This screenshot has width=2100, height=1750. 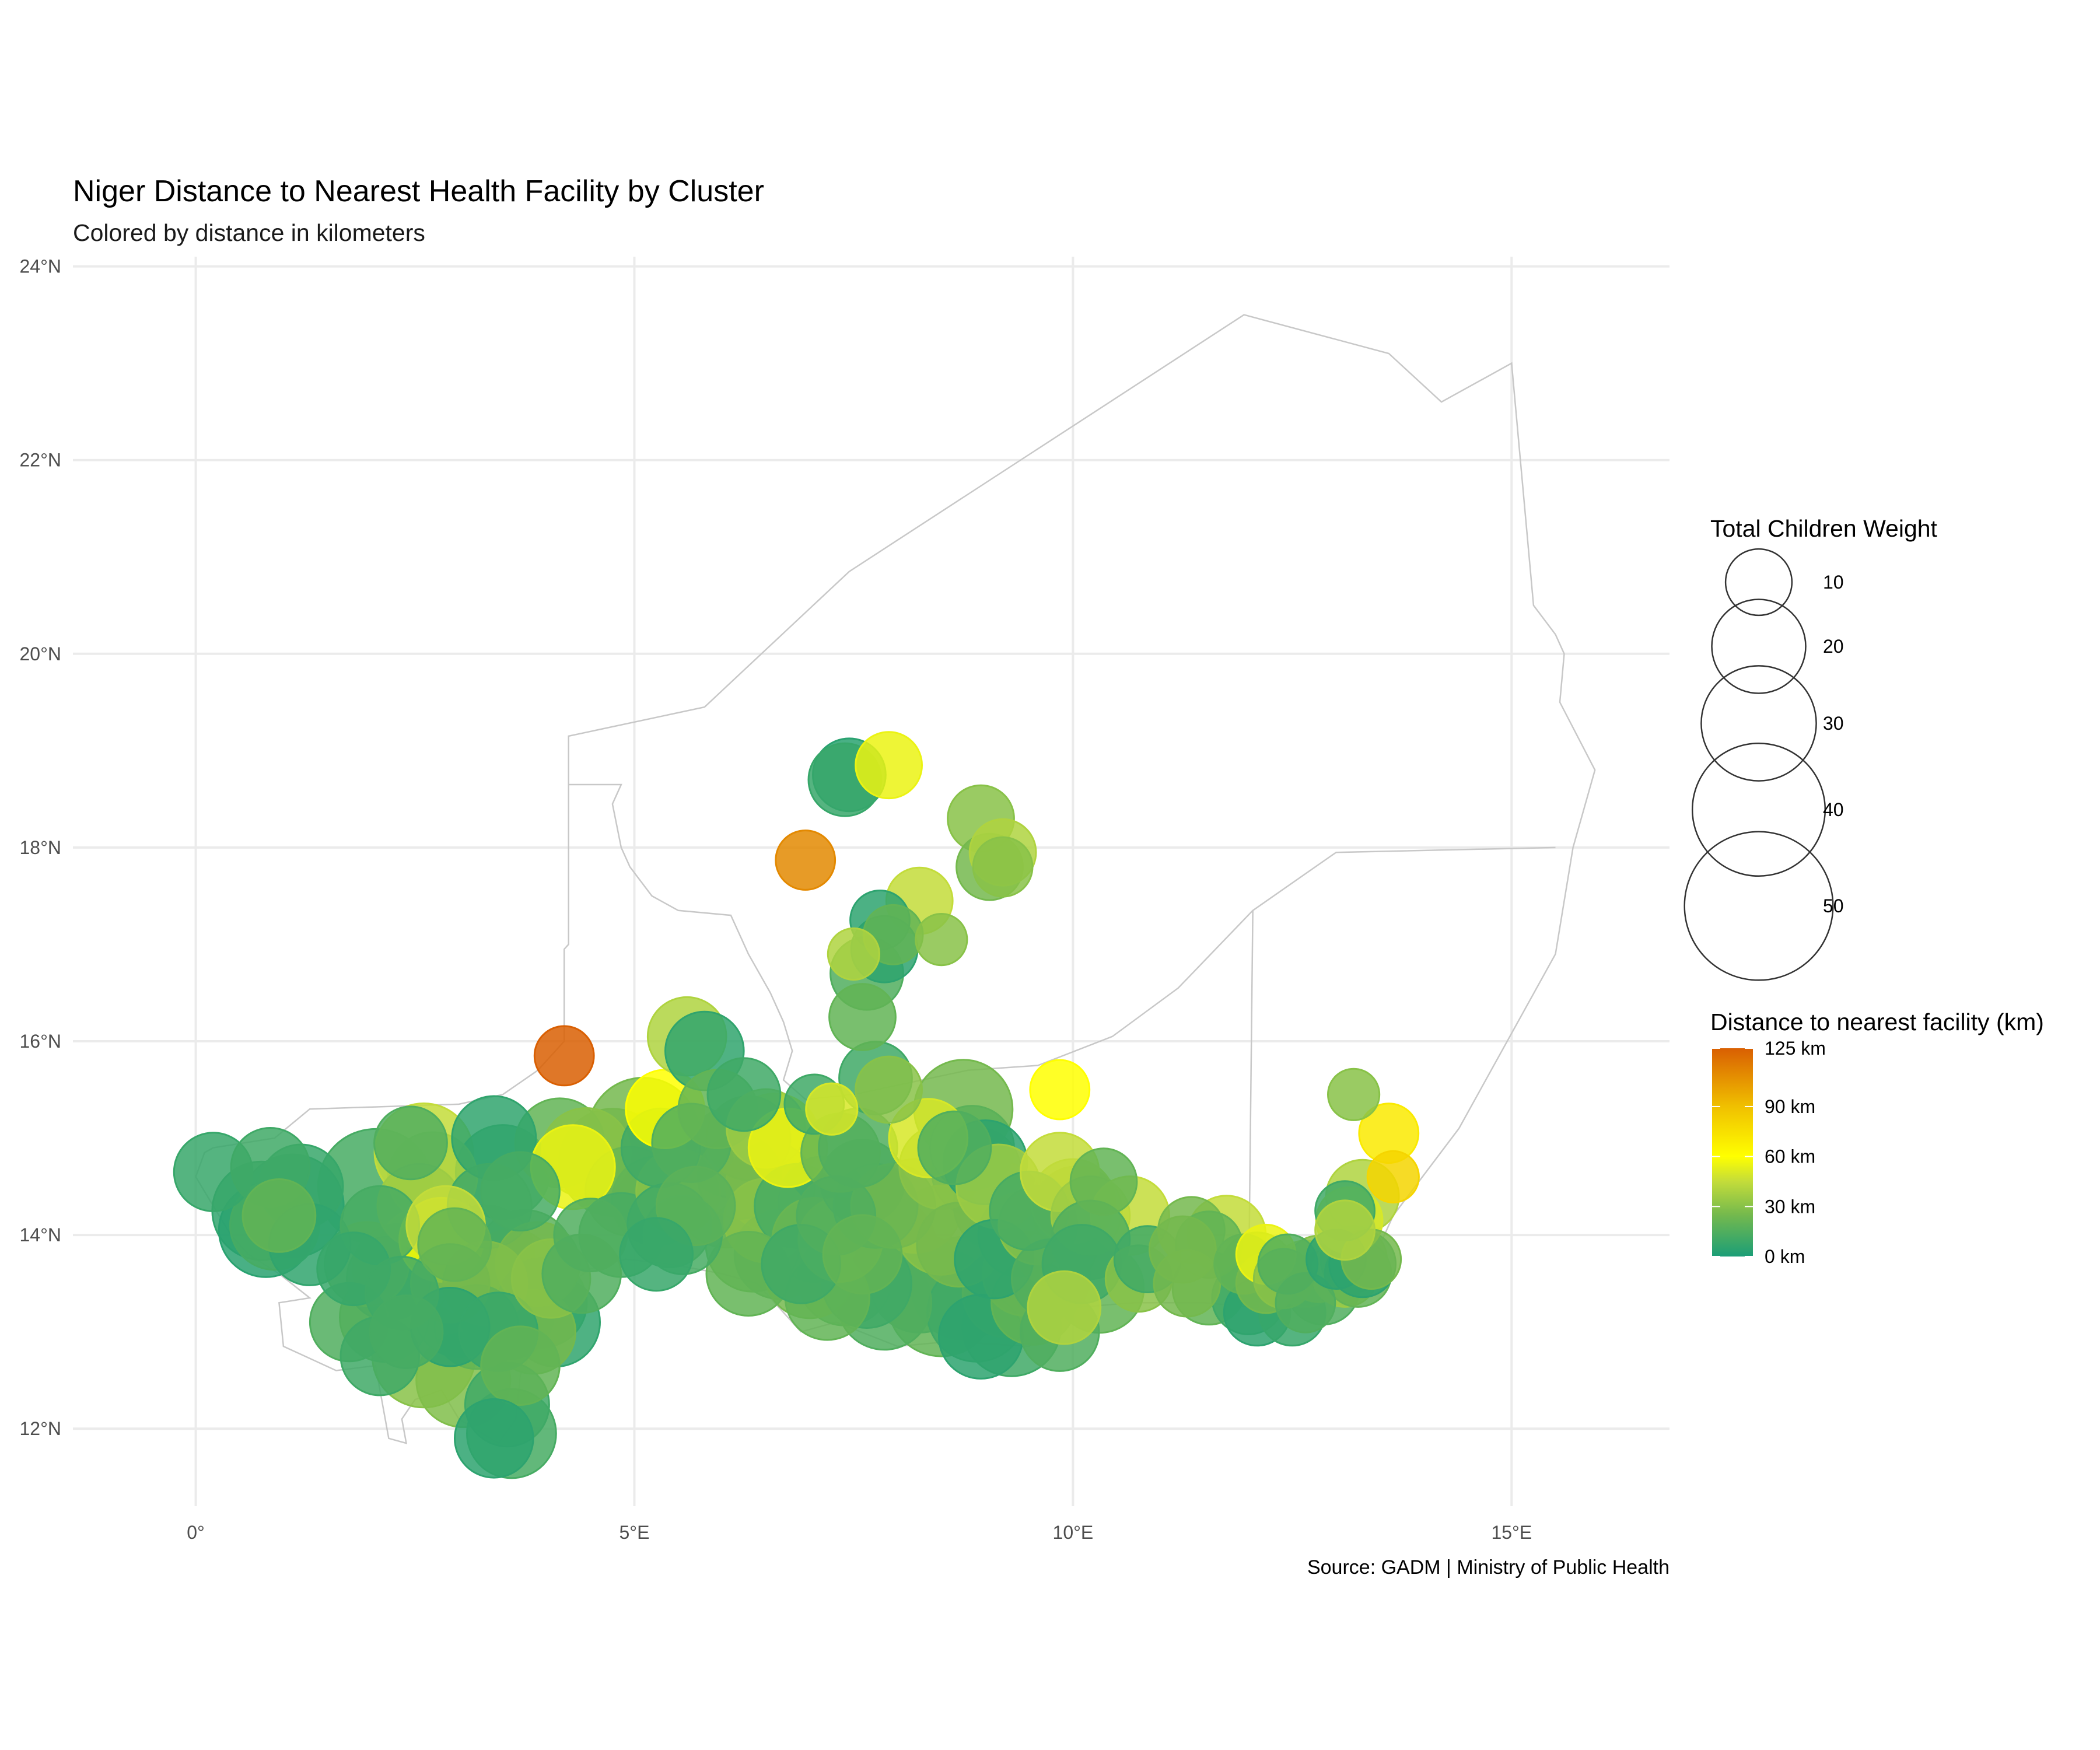 I want to click on color-legend: 0 km 30 km 60 km 90 km 125 km, so click(x=1769, y=1152).